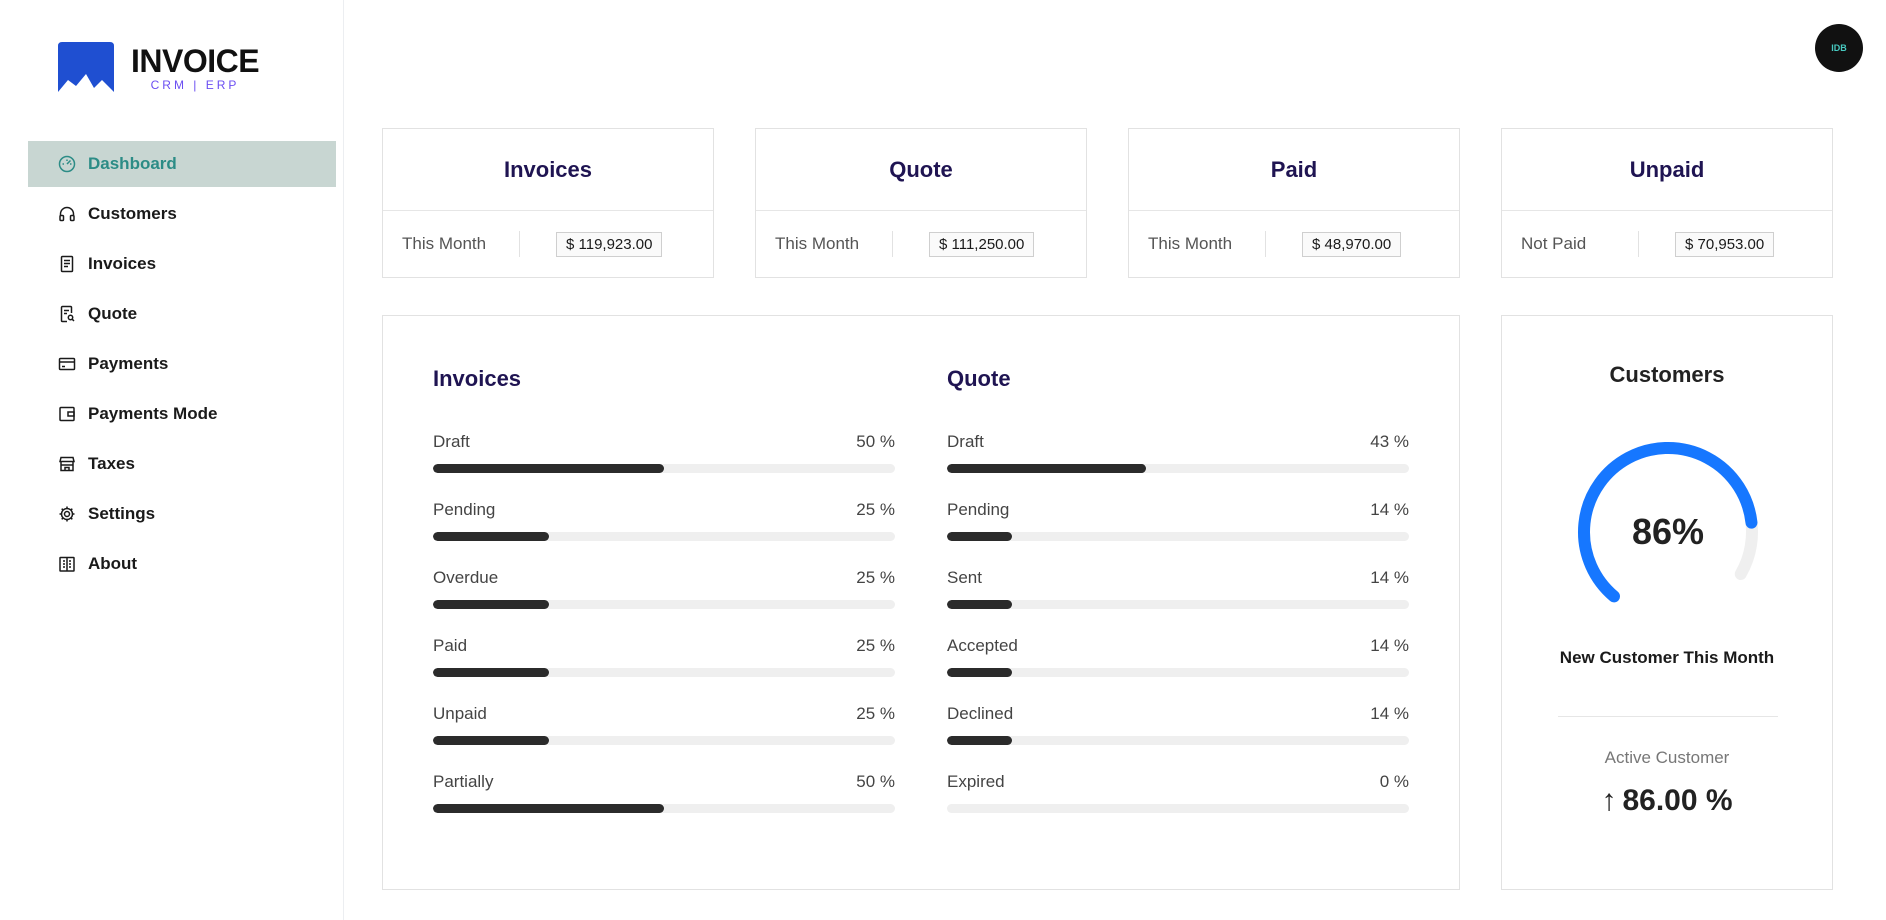 This screenshot has height=920, width=1886. Describe the element at coordinates (450, 645) in the screenshot. I see `progress-label: Paid` at that location.